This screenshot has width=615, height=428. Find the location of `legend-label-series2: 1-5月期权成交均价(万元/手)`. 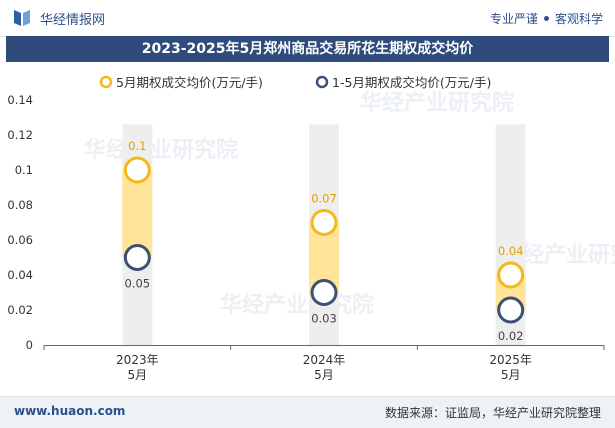

legend-label-series2: 1-5月期权成交均价(万元/手) is located at coordinates (411, 82).